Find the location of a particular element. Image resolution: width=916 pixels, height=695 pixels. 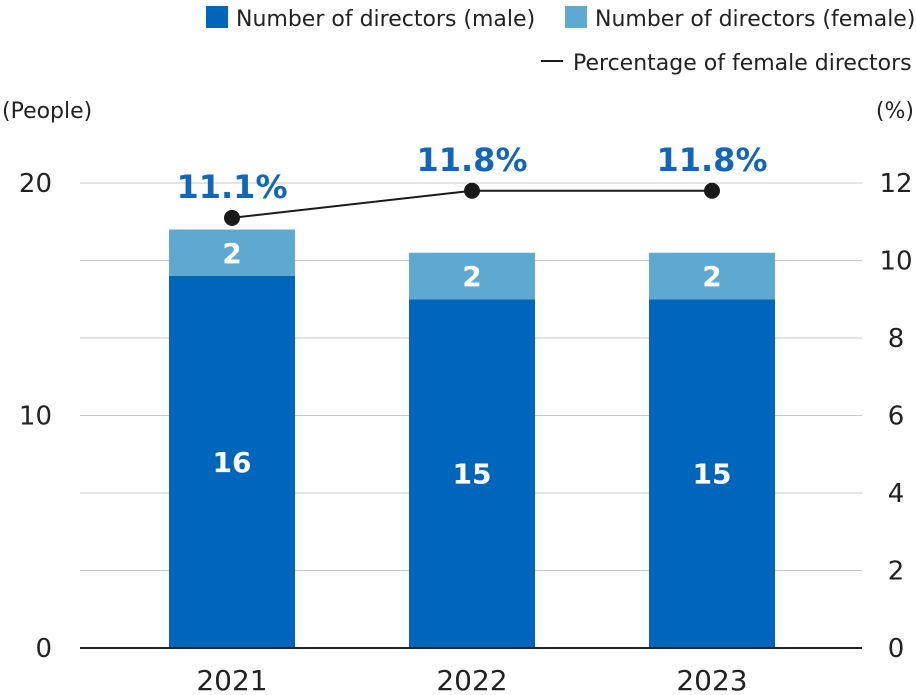

right-tick-label: 8 is located at coordinates (896, 339).